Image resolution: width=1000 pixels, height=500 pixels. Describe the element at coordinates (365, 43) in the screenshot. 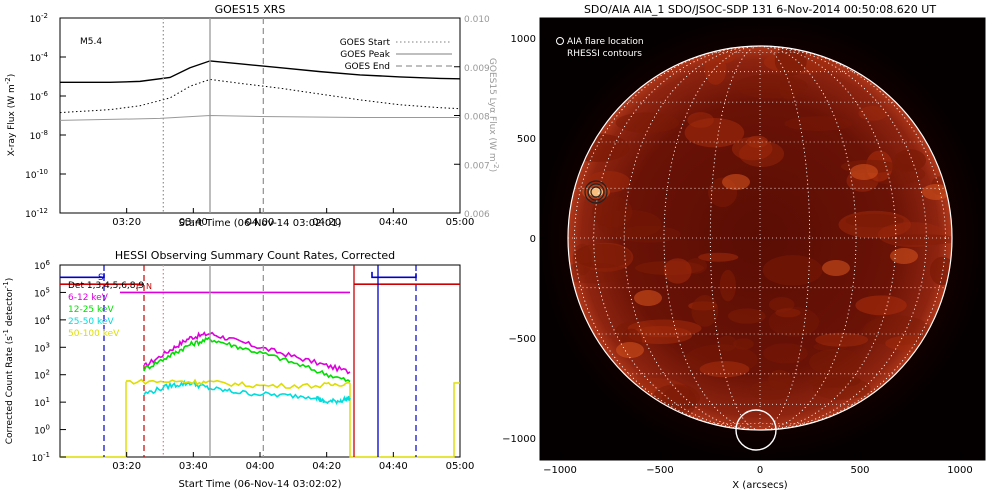

I see `goes-legend-label: GOES Start` at that location.